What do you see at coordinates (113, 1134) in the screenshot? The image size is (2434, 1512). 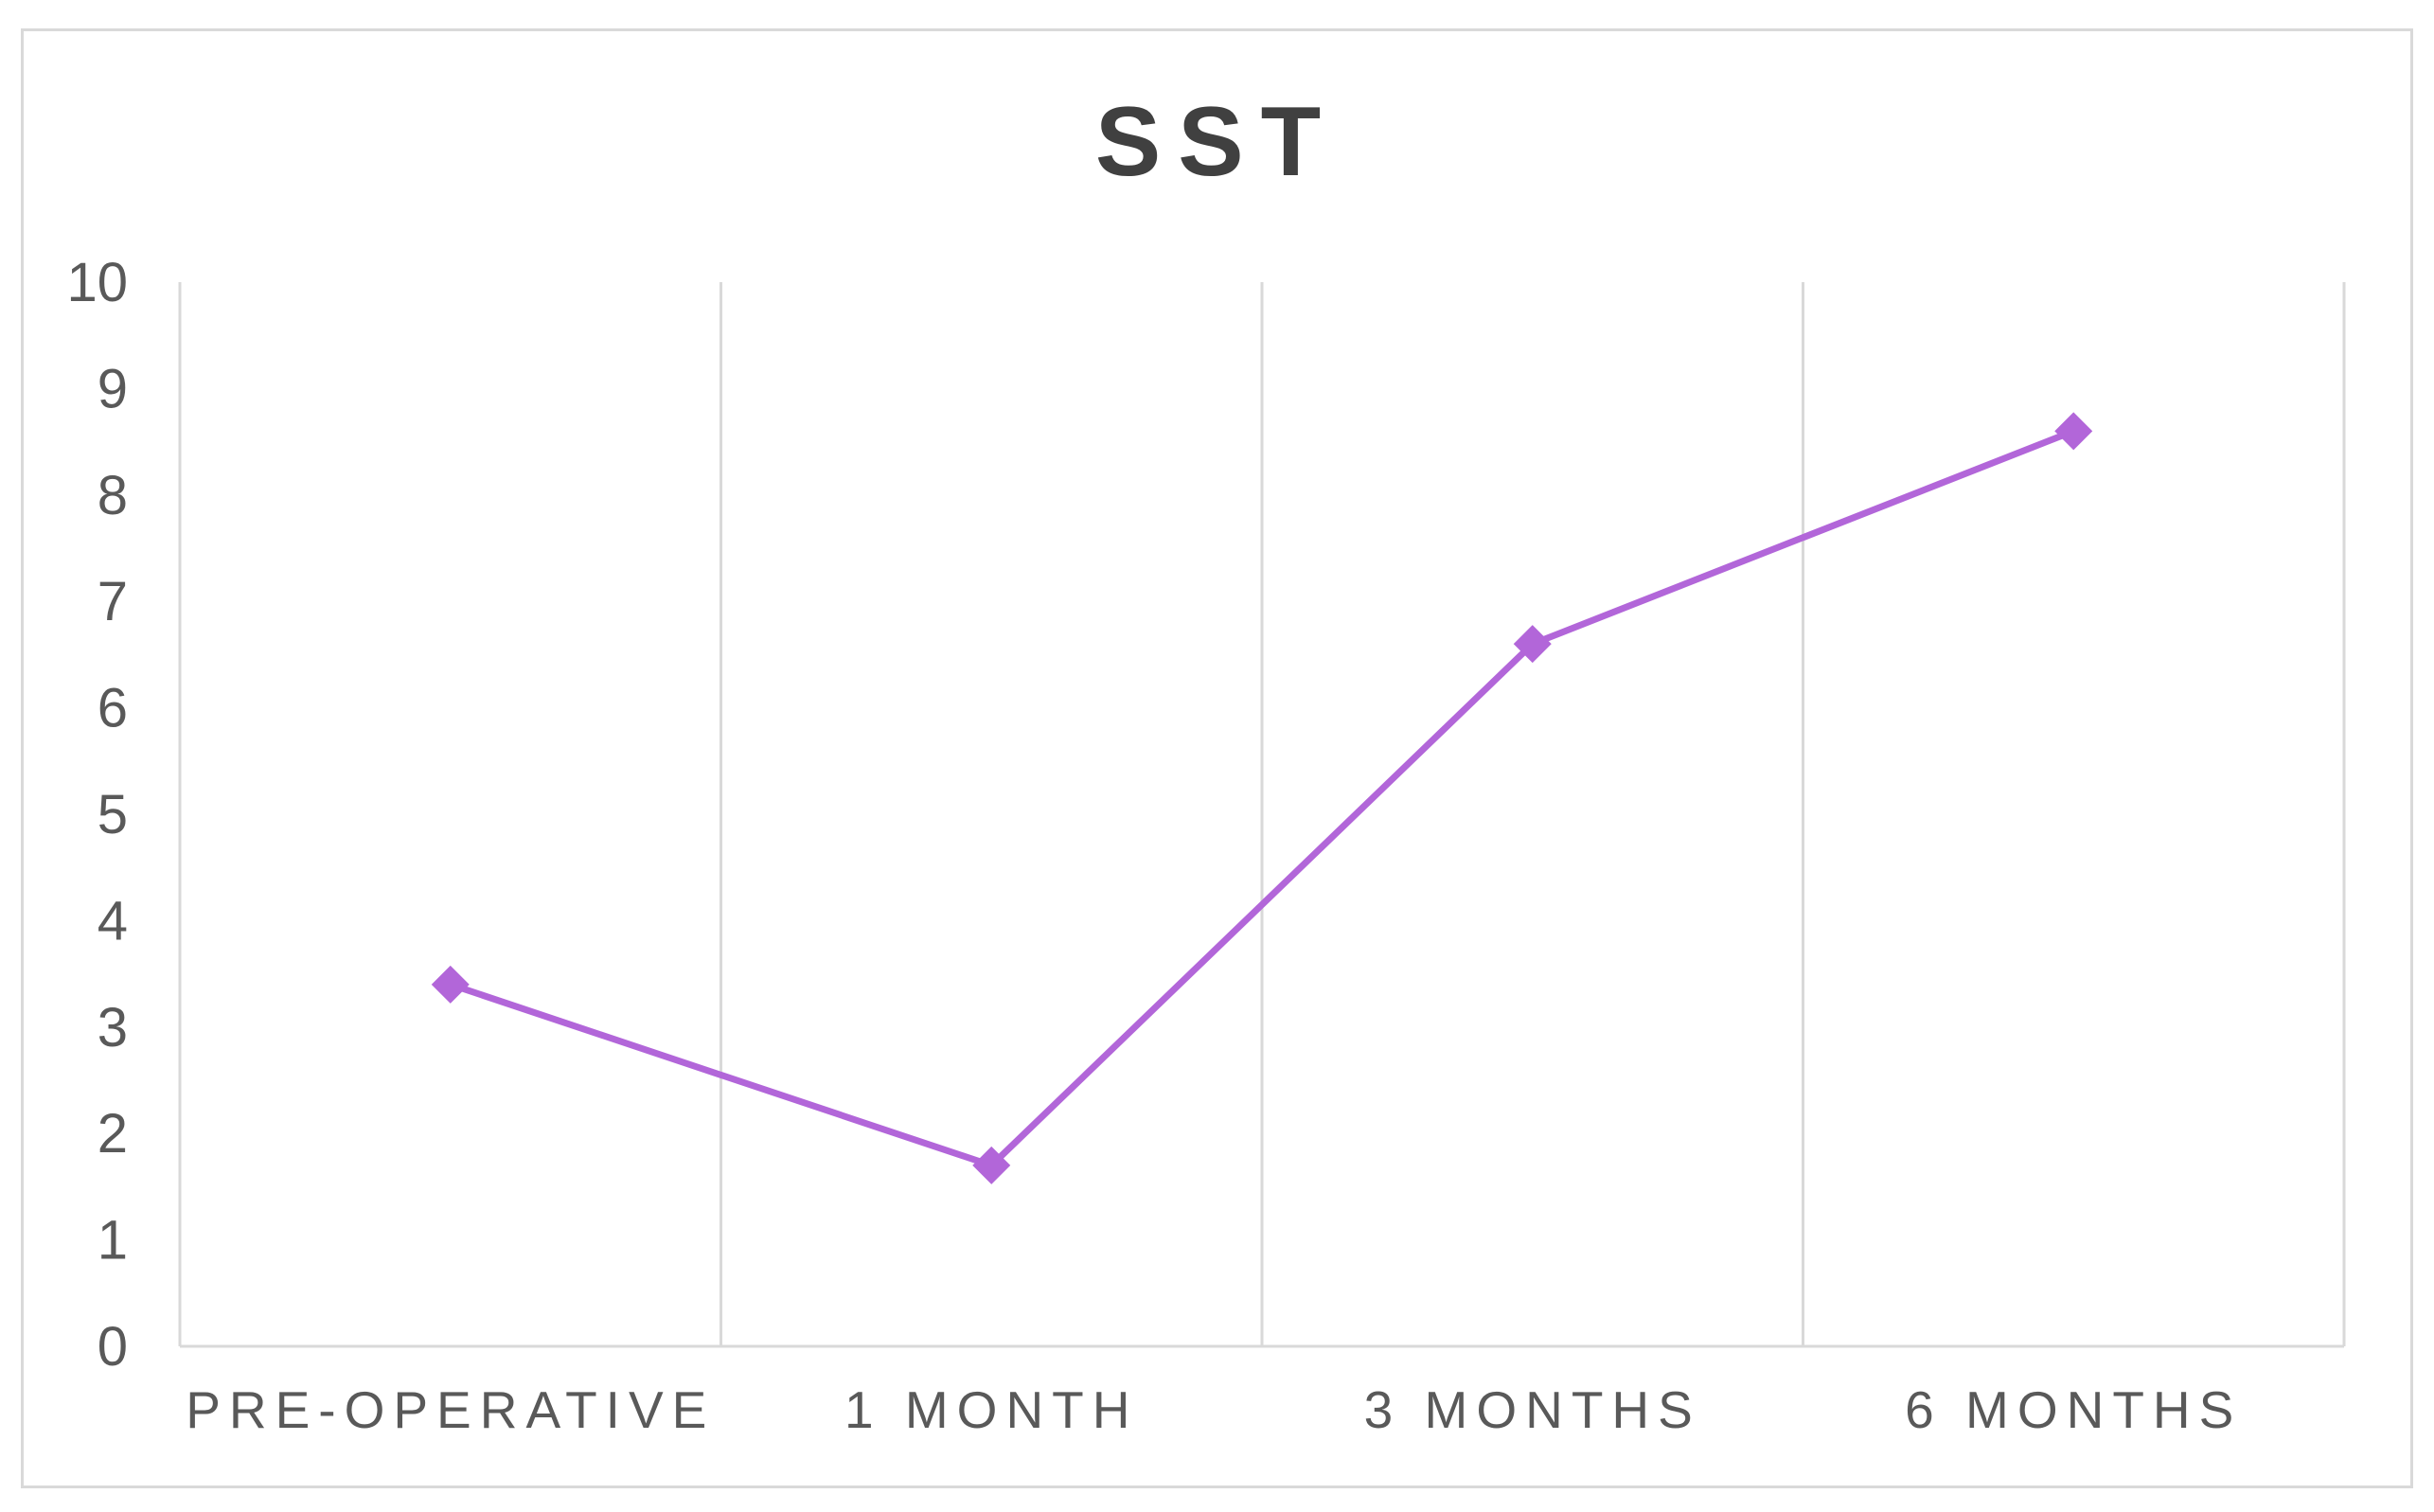 I see `y-tick-label: 2` at bounding box center [113, 1134].